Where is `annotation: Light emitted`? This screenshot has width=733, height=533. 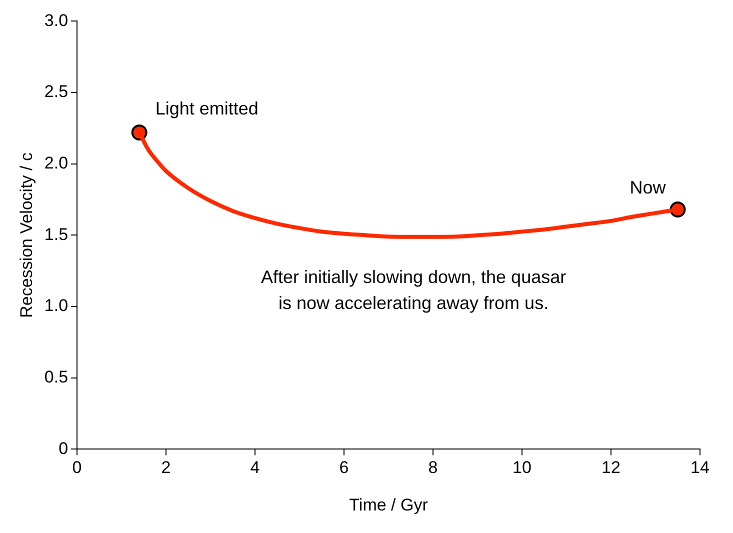
annotation: Light emitted is located at coordinates (206, 108).